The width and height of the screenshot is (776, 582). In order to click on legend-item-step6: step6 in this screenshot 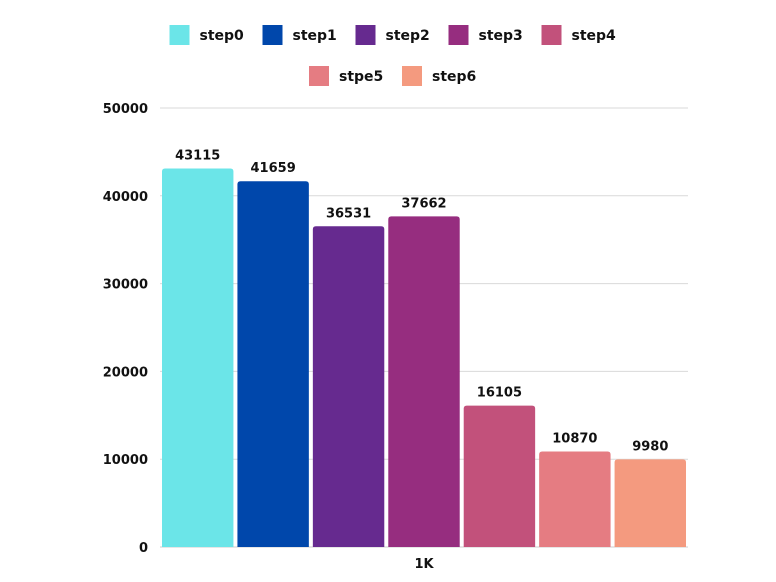, I will do `click(439, 76)`.